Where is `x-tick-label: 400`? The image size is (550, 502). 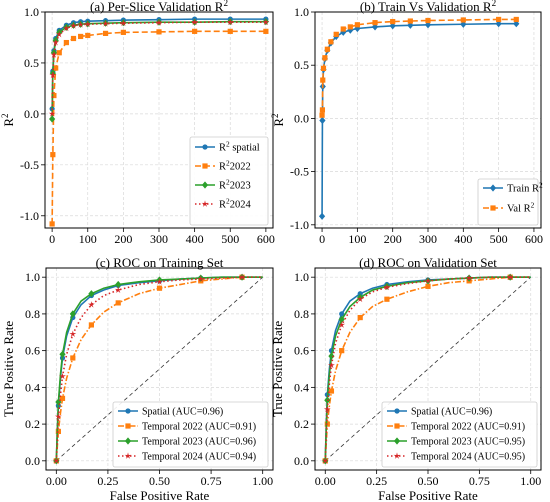 x-tick-label: 400 is located at coordinates (463, 239).